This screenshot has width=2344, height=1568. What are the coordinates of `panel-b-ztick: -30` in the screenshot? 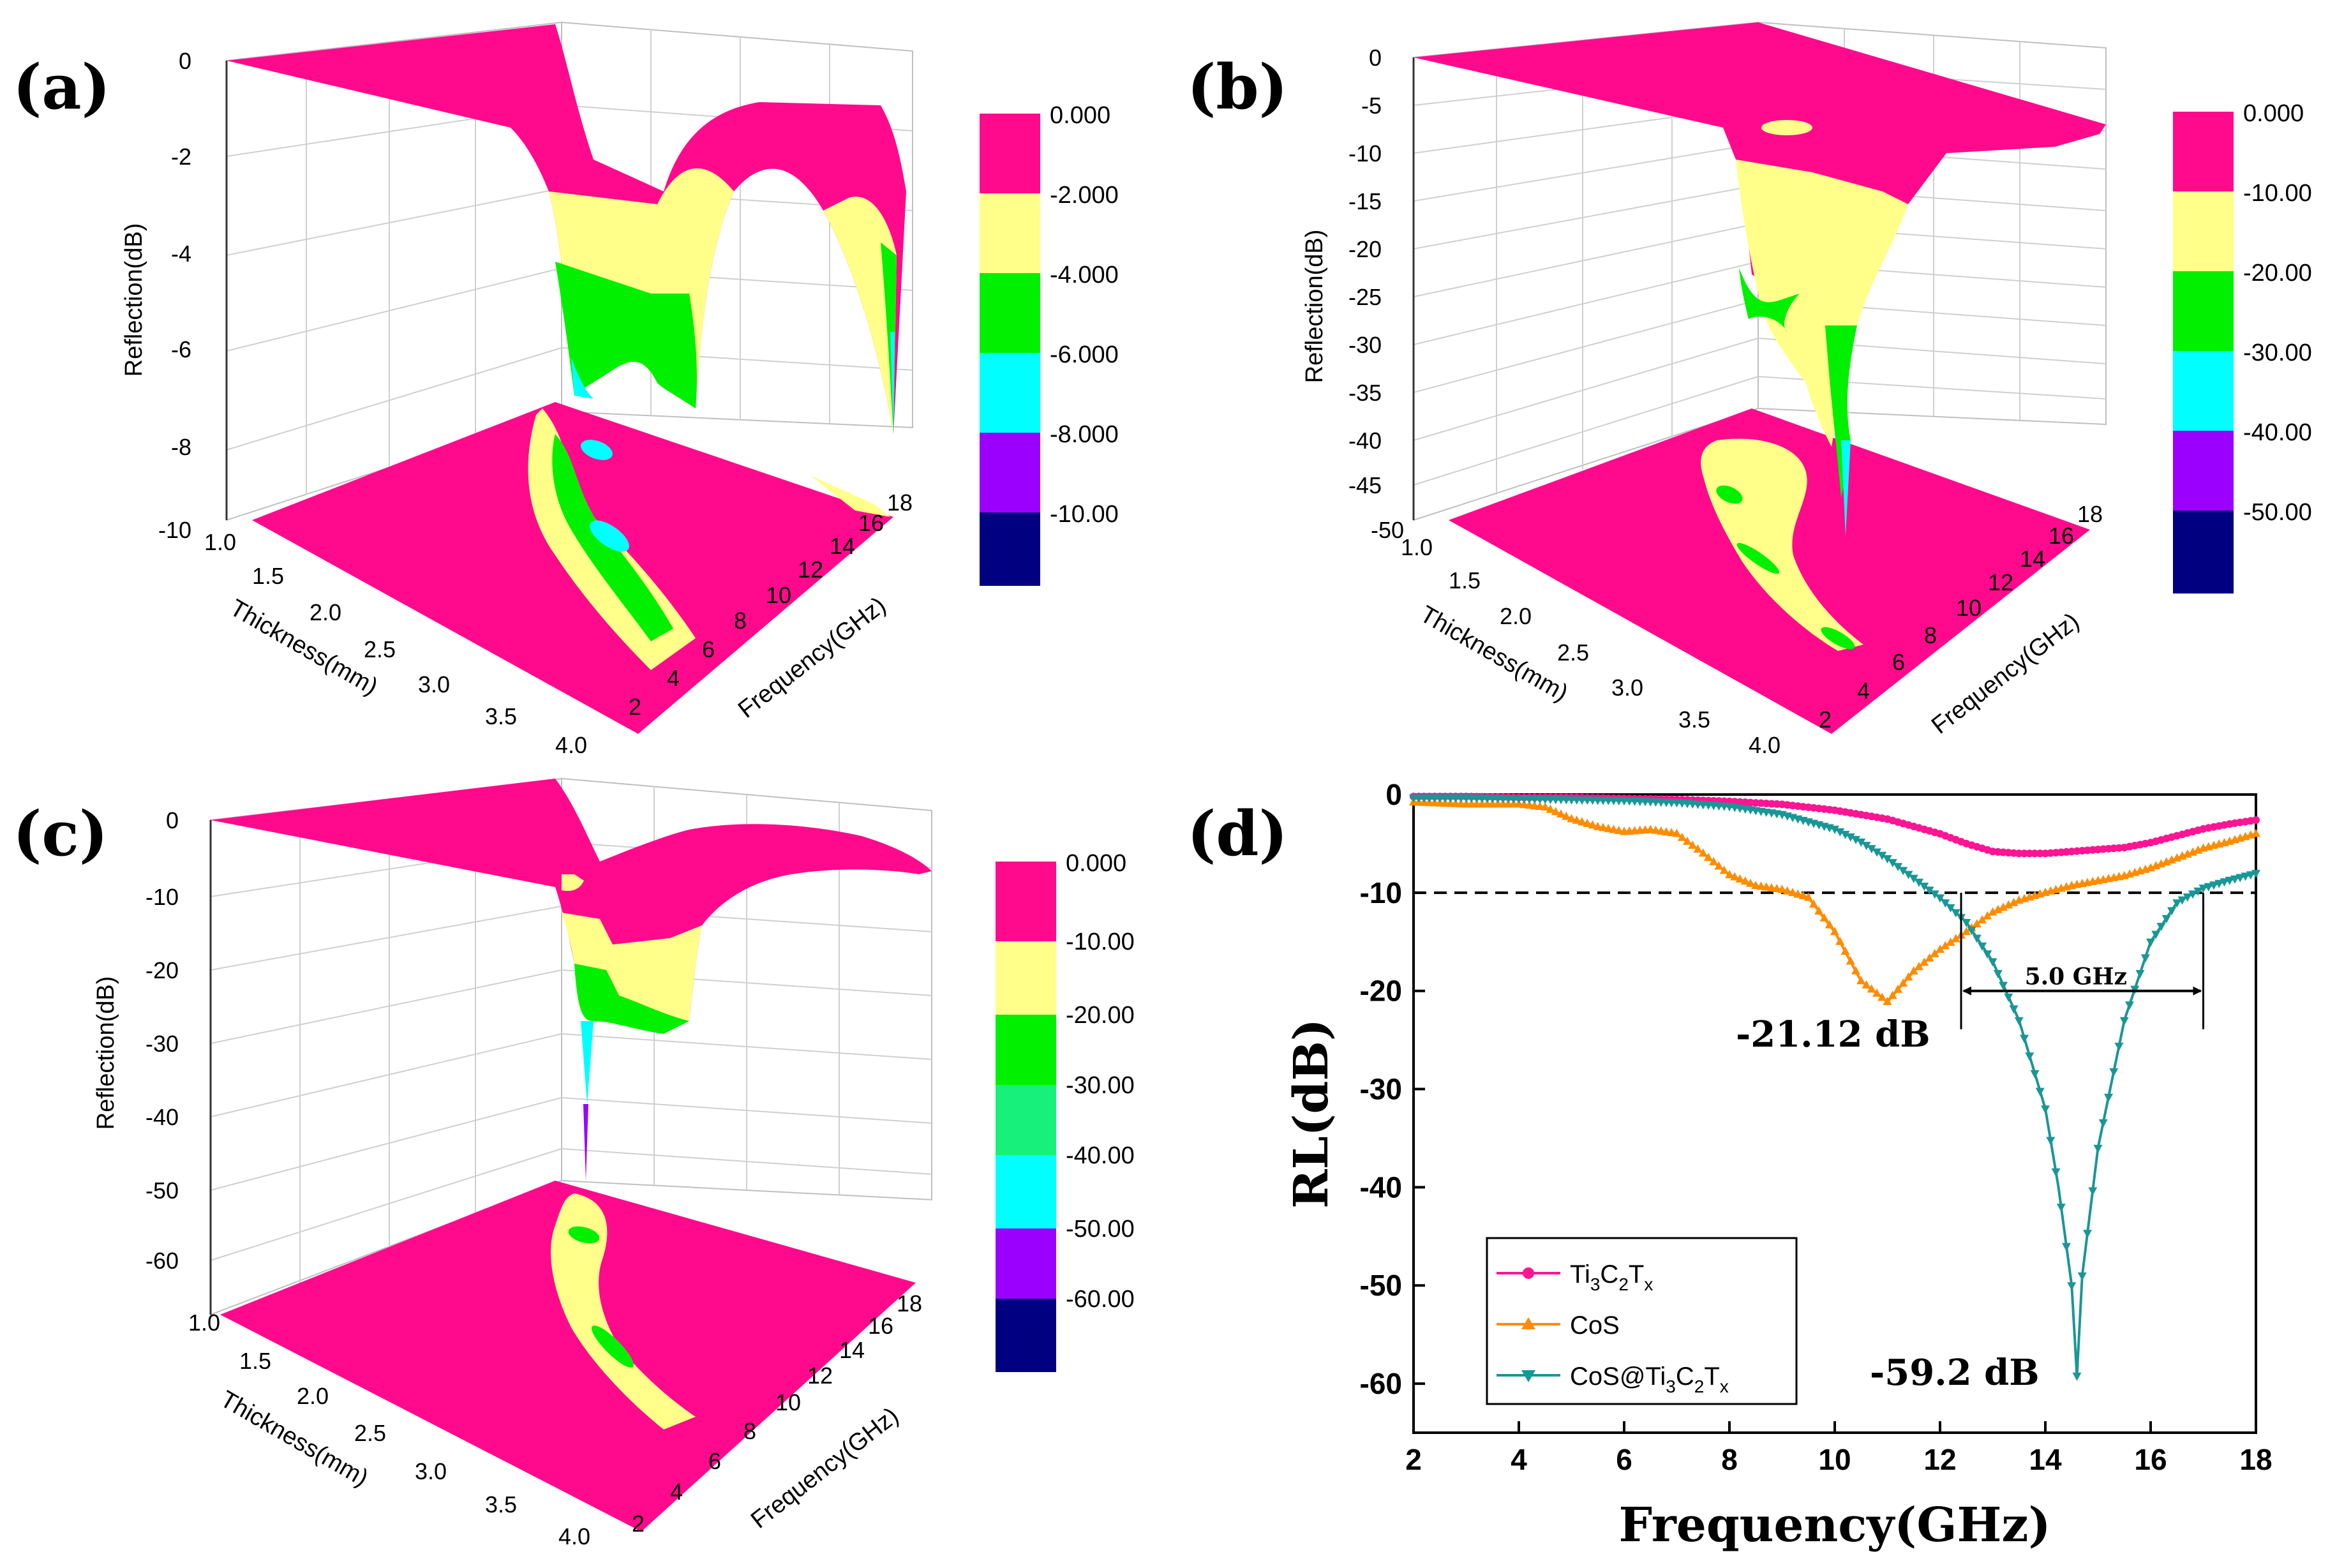 It's located at (1365, 345).